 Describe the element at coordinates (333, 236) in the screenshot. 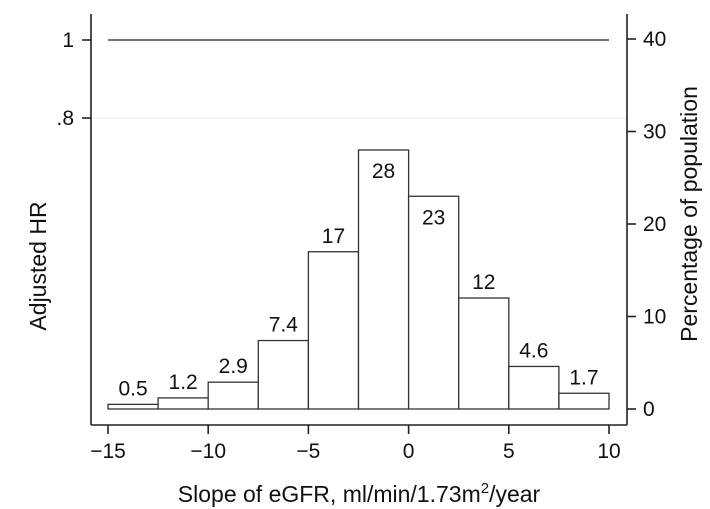

I see `bar-value-label: 17` at that location.